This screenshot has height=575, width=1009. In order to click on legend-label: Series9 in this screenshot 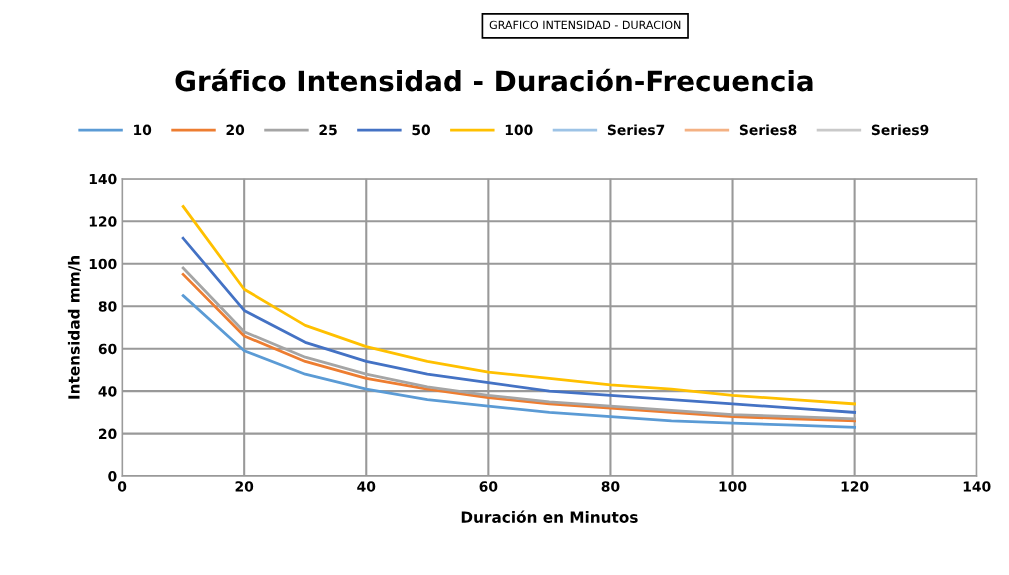, I will do `click(900, 130)`.